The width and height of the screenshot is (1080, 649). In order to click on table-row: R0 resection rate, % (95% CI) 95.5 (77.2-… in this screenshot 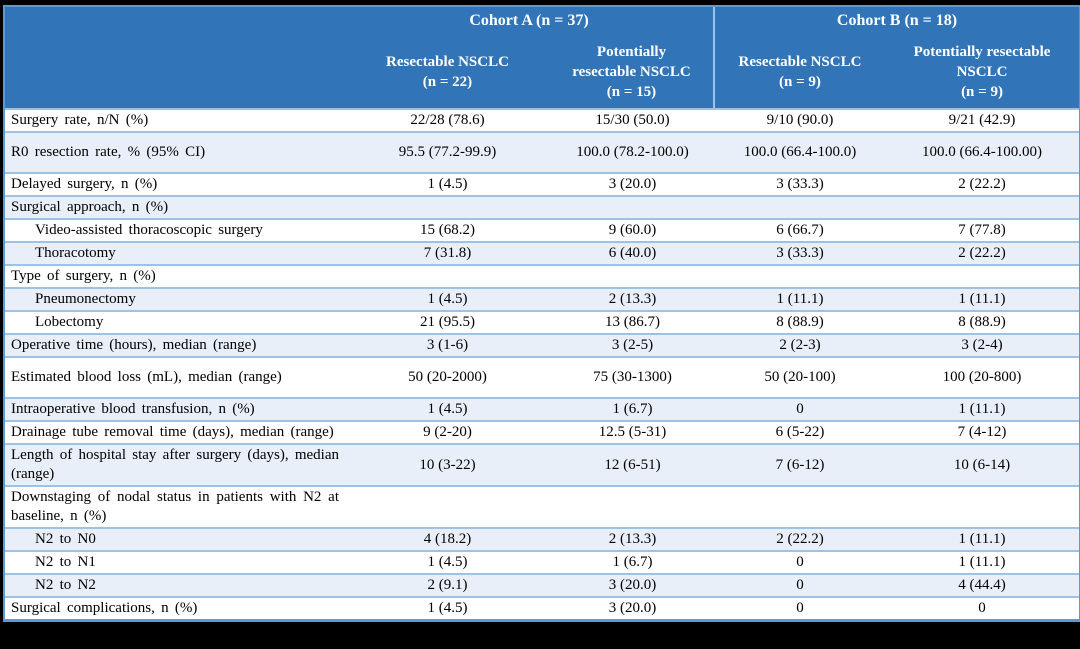, I will do `click(542, 153)`.